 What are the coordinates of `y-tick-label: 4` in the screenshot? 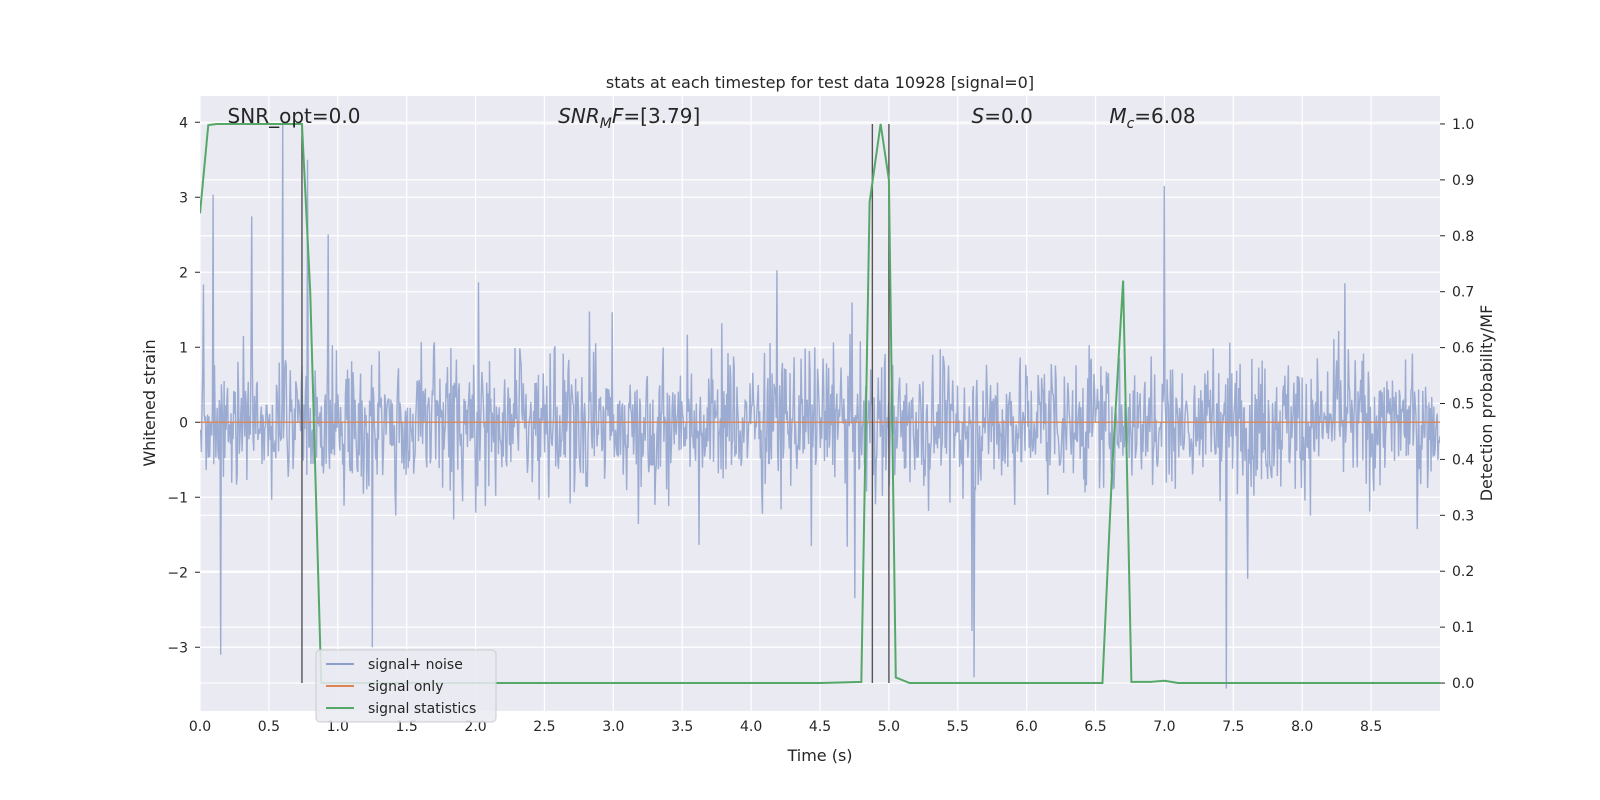 It's located at (183, 123).